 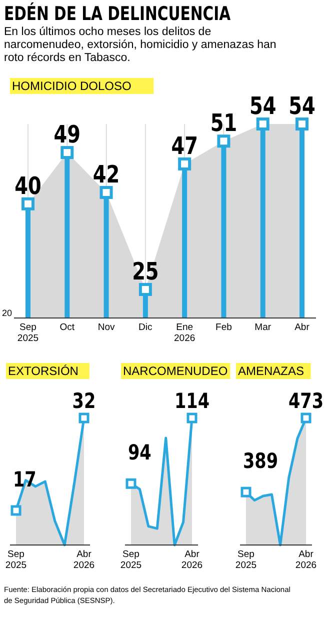 I want to click on data-label: 42, so click(x=106, y=175).